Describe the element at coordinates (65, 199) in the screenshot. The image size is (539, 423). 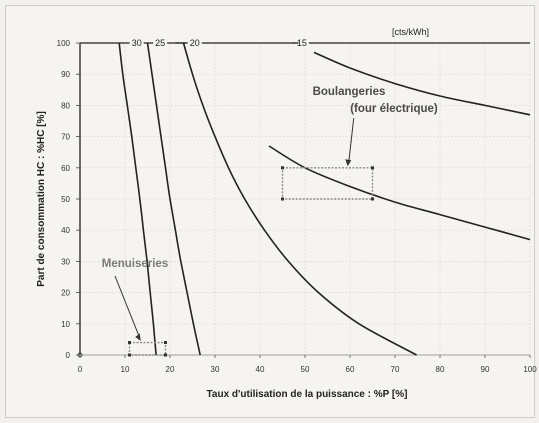
I see `y-tick-label: 50` at that location.